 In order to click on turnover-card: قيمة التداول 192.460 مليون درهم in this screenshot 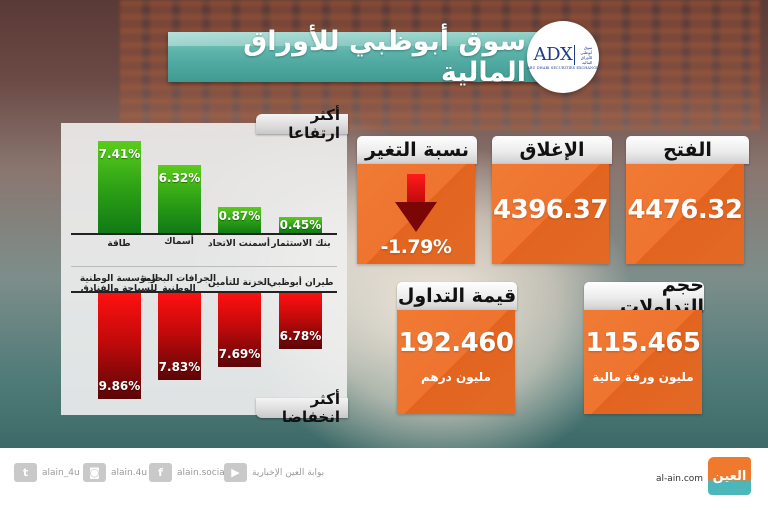, I will do `click(457, 348)`.